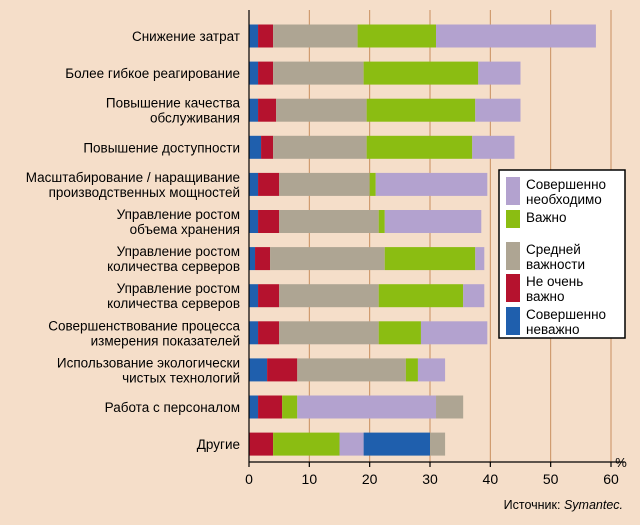  Describe the element at coordinates (370, 479) in the screenshot. I see `x-tick-label: 20` at that location.